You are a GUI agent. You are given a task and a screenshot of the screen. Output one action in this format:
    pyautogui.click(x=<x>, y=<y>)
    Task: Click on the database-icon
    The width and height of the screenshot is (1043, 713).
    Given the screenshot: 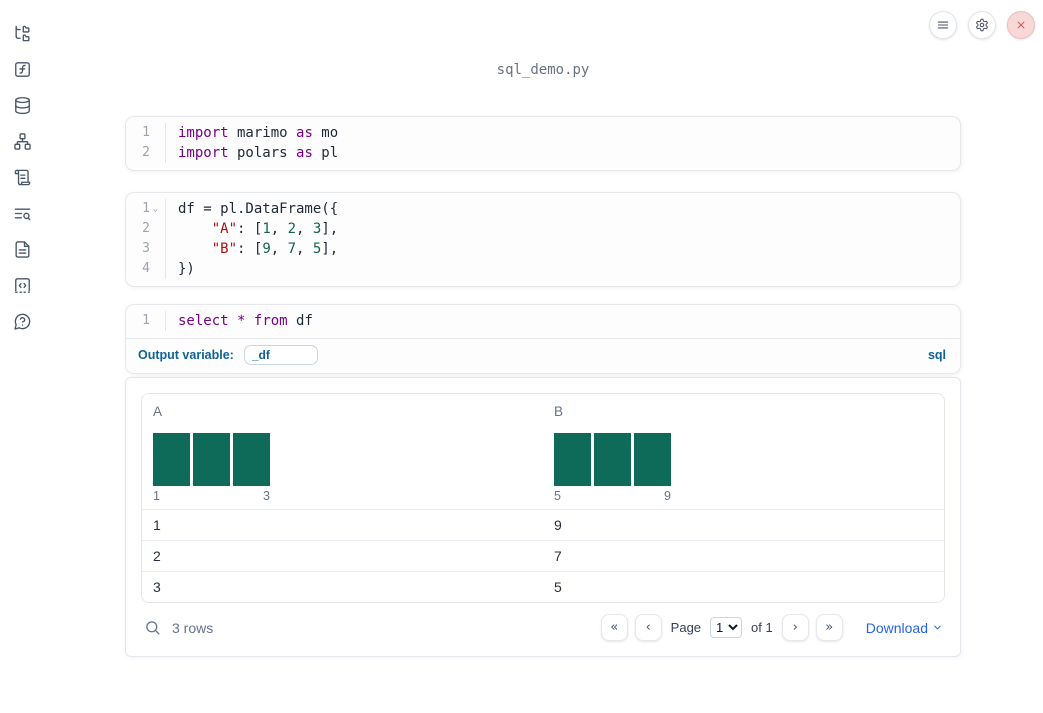 What is the action you would take?
    pyautogui.click(x=22, y=105)
    